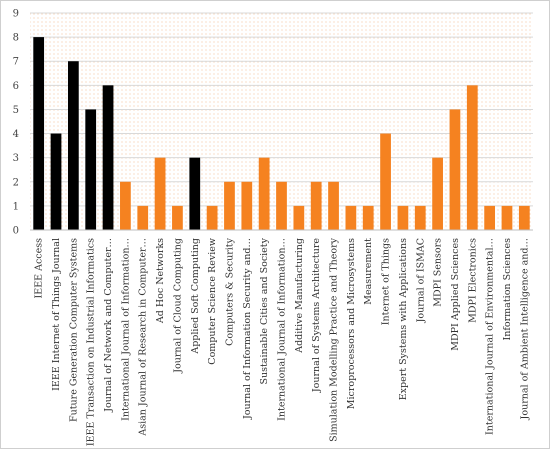 The width and height of the screenshot is (550, 449). What do you see at coordinates (351, 323) in the screenshot?
I see `x-category-label: Microprocessors and Microsystems` at bounding box center [351, 323].